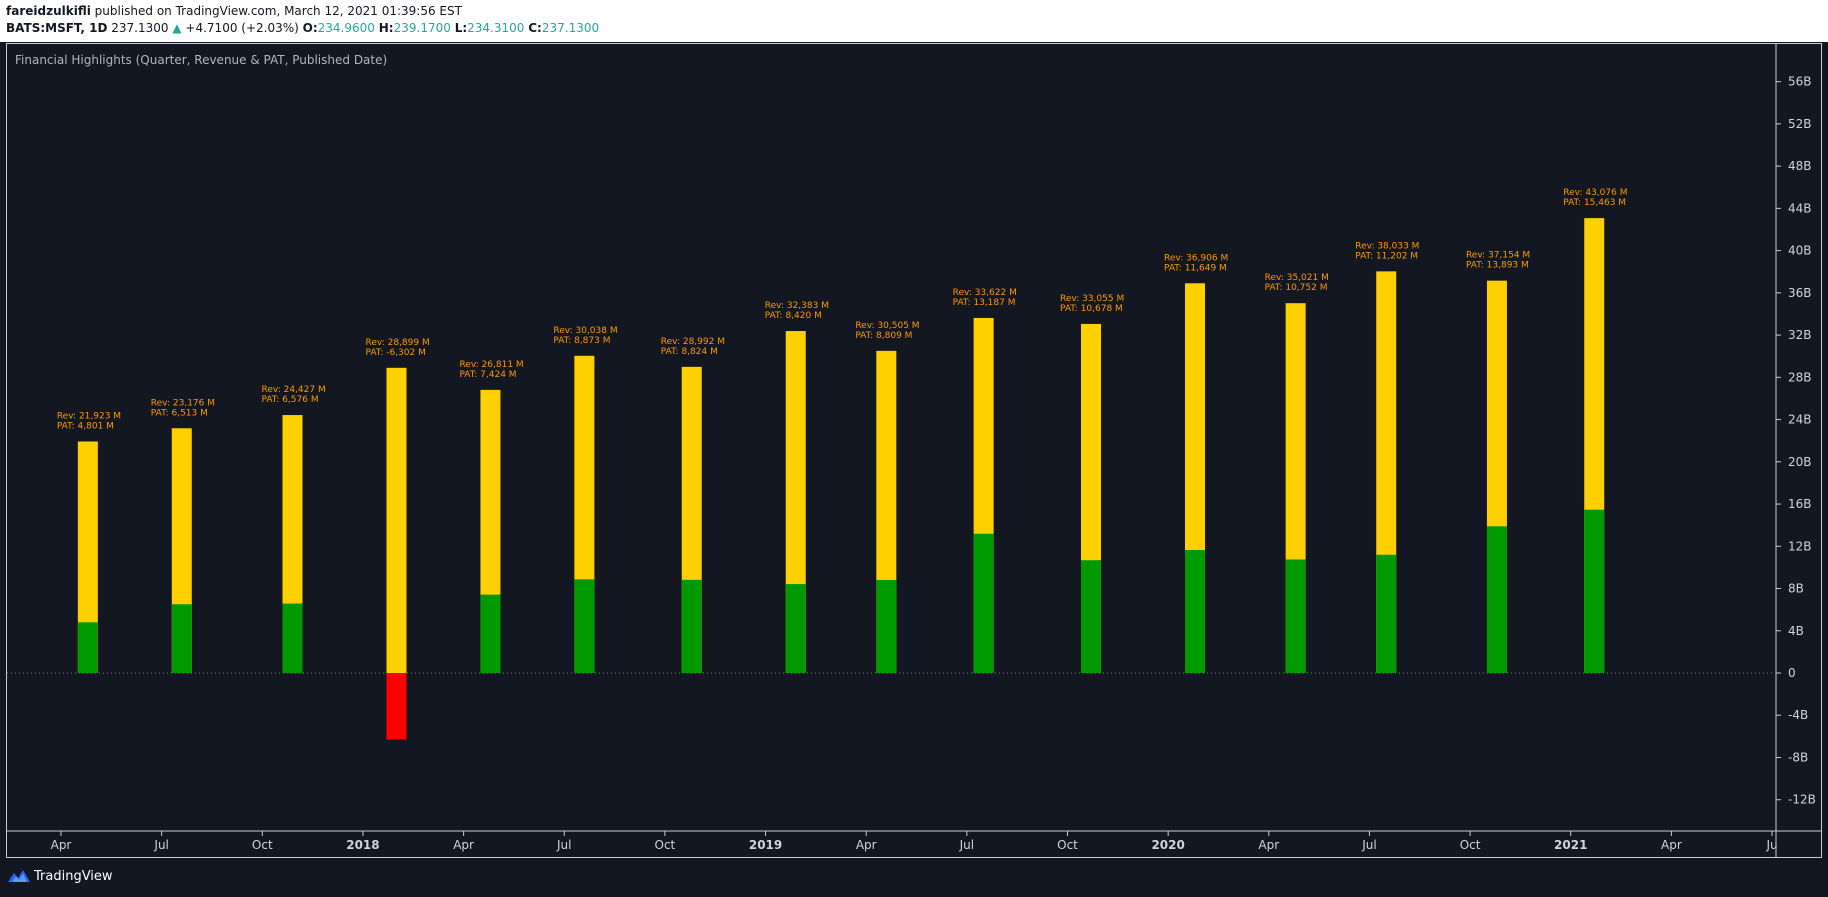 The width and height of the screenshot is (1828, 897). I want to click on x-tick-label: 2018, so click(362, 845).